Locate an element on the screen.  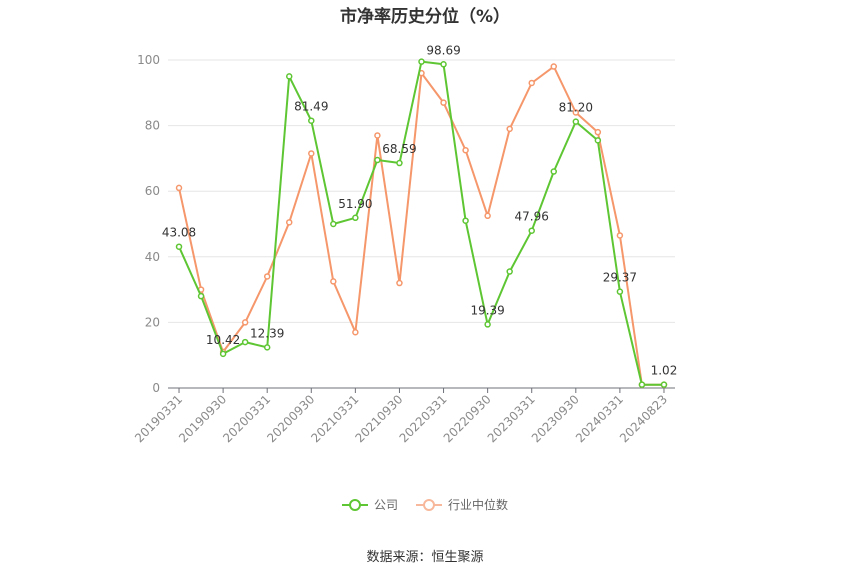
data-label: 12.39 is located at coordinates (267, 333).